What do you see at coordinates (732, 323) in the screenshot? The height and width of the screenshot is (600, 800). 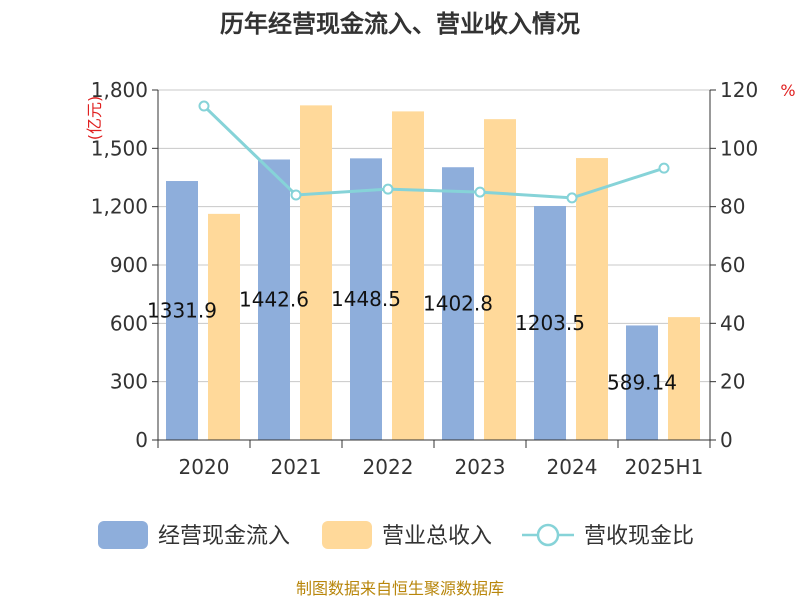 I see `right-tick-label: 40` at bounding box center [732, 323].